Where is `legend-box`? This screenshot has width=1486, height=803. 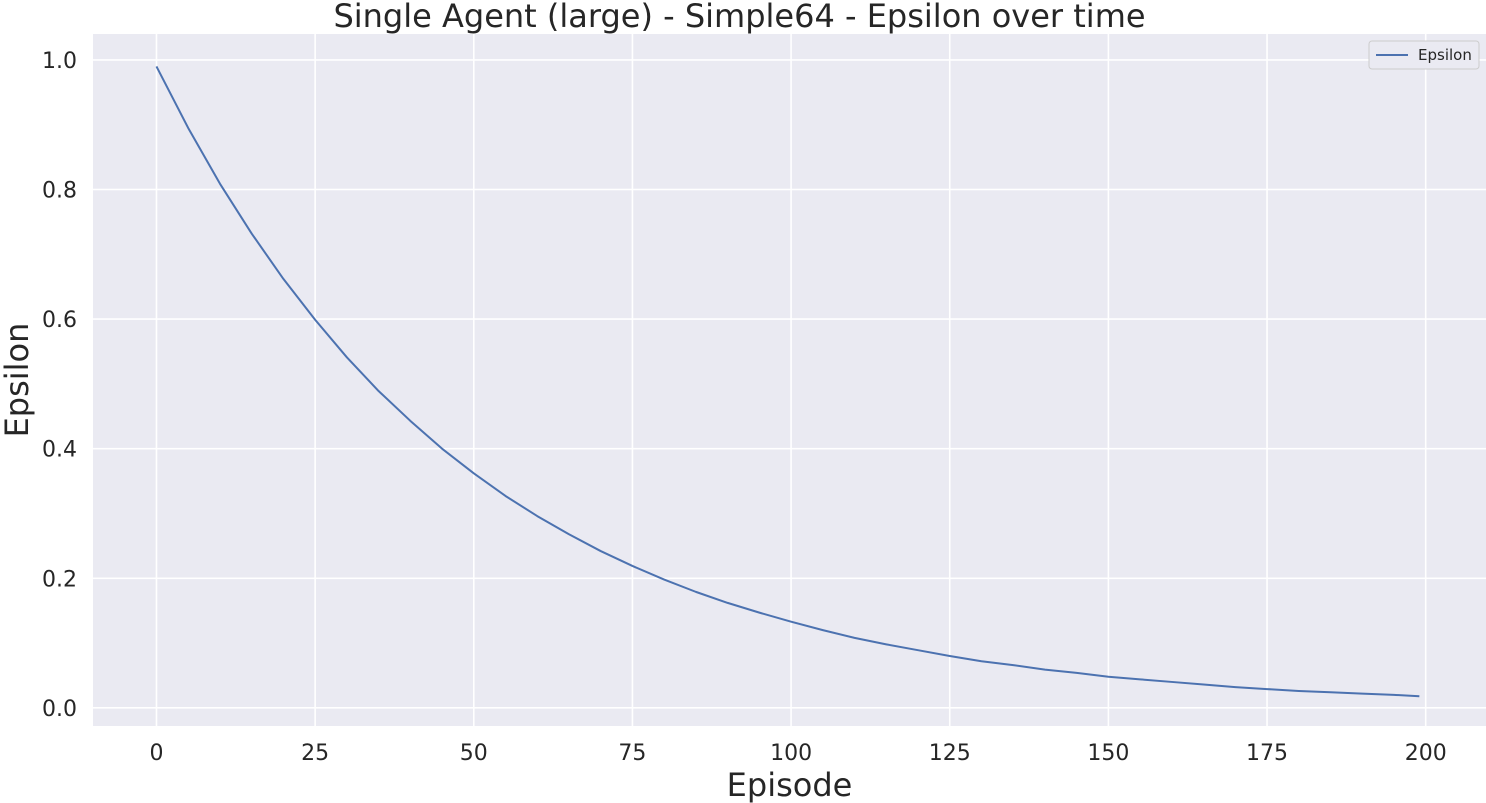 legend-box is located at coordinates (1424, 55).